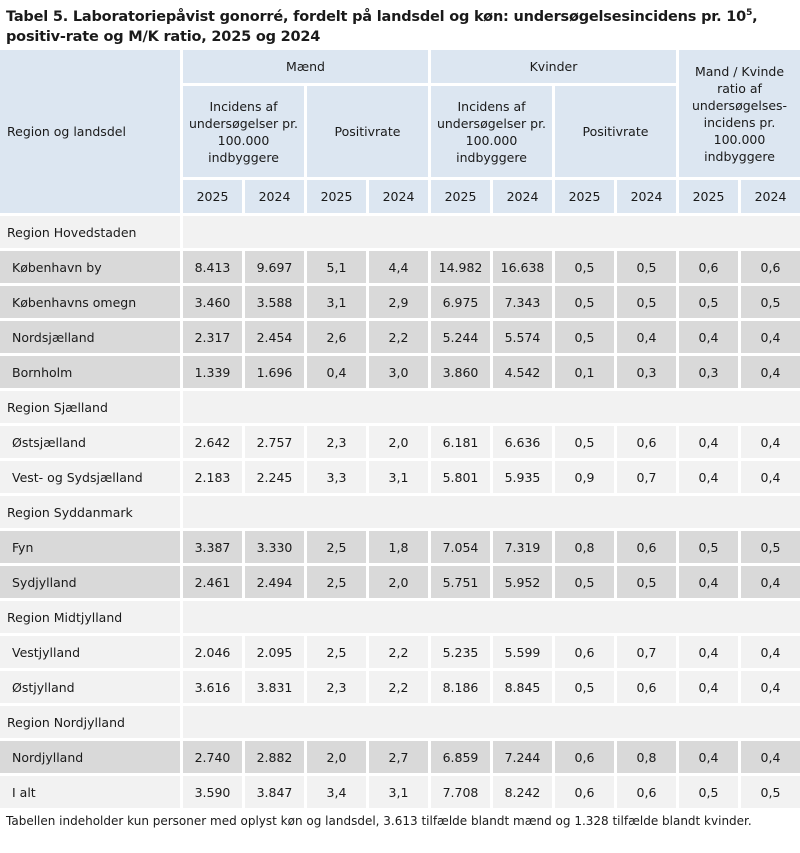 Image resolution: width=800 pixels, height=853 pixels. Describe the element at coordinates (274, 267) in the screenshot. I see `value-cell: 9.697` at that location.